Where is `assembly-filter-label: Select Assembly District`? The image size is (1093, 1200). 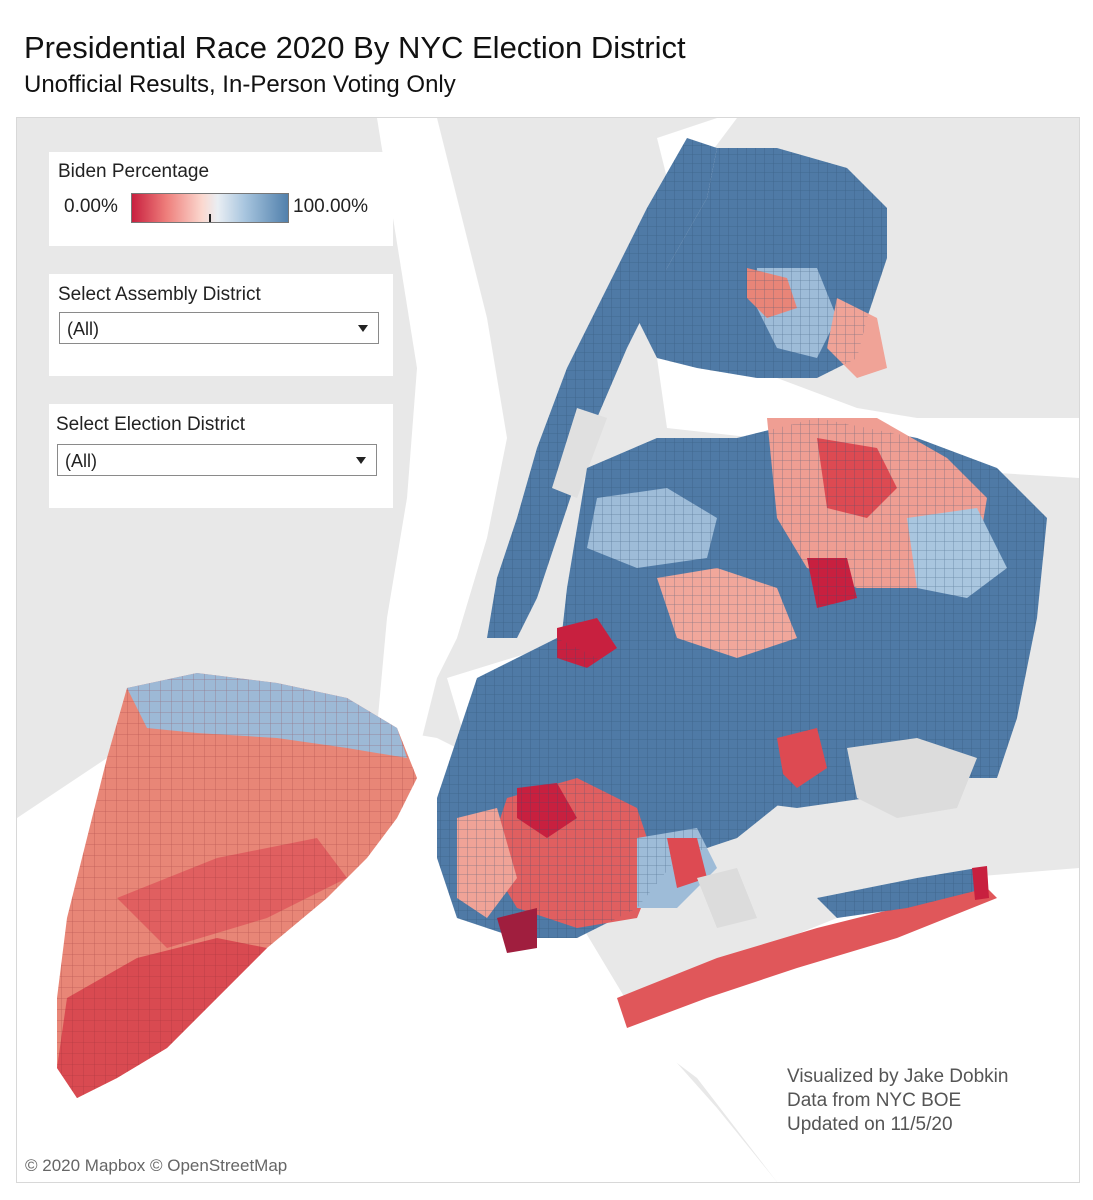
assembly-filter-label: Select Assembly District is located at coordinates (159, 294).